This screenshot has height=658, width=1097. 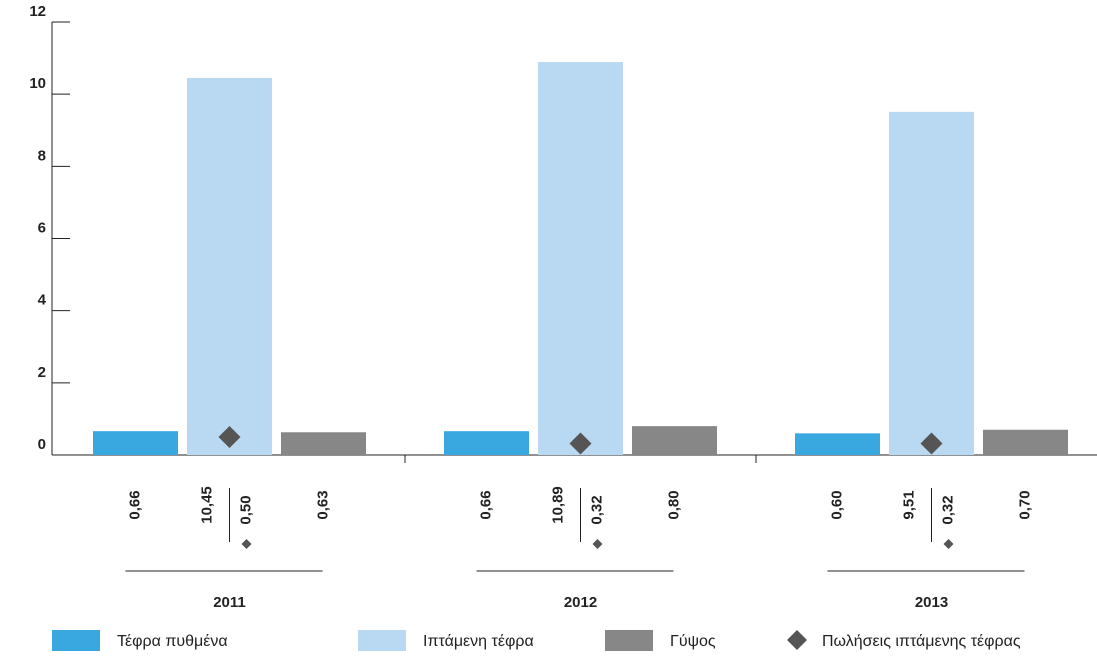 What do you see at coordinates (42, 227) in the screenshot?
I see `y-tick-label: 6` at bounding box center [42, 227].